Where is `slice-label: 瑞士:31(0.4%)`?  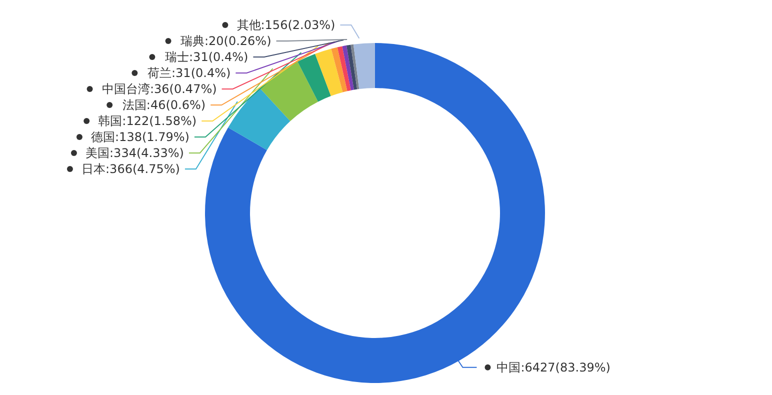 slice-label: 瑞士:31(0.4%) is located at coordinates (206, 57).